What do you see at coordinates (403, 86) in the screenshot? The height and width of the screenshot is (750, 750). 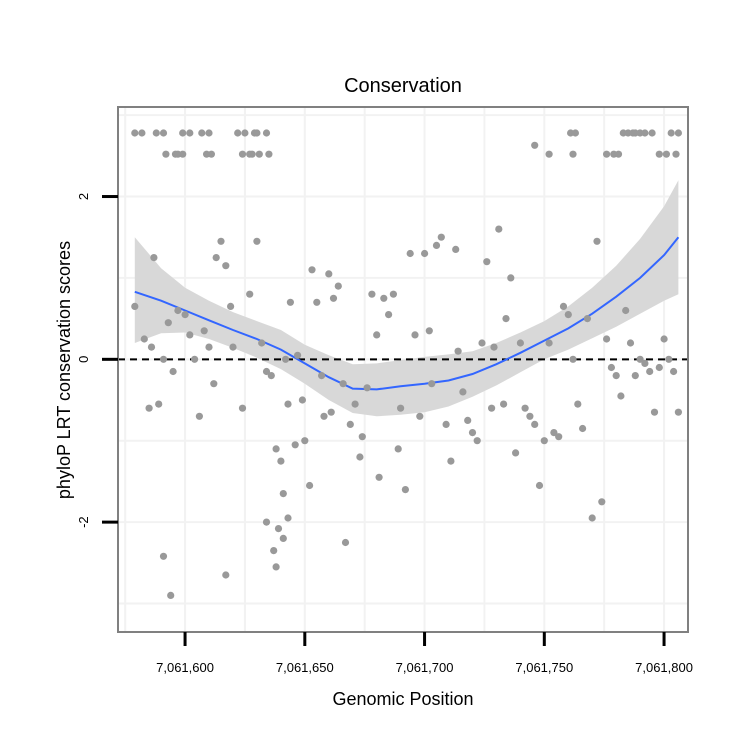 I see `chart-title: Conservation` at bounding box center [403, 86].